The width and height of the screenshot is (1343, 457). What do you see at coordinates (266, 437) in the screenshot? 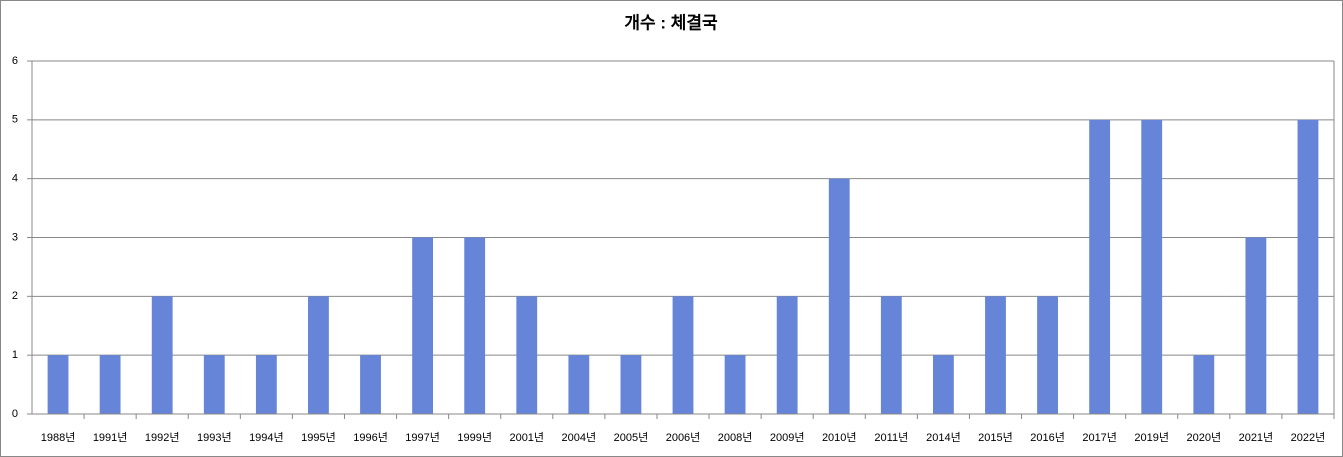
I see `x-tick-label: 1994년` at bounding box center [266, 437].